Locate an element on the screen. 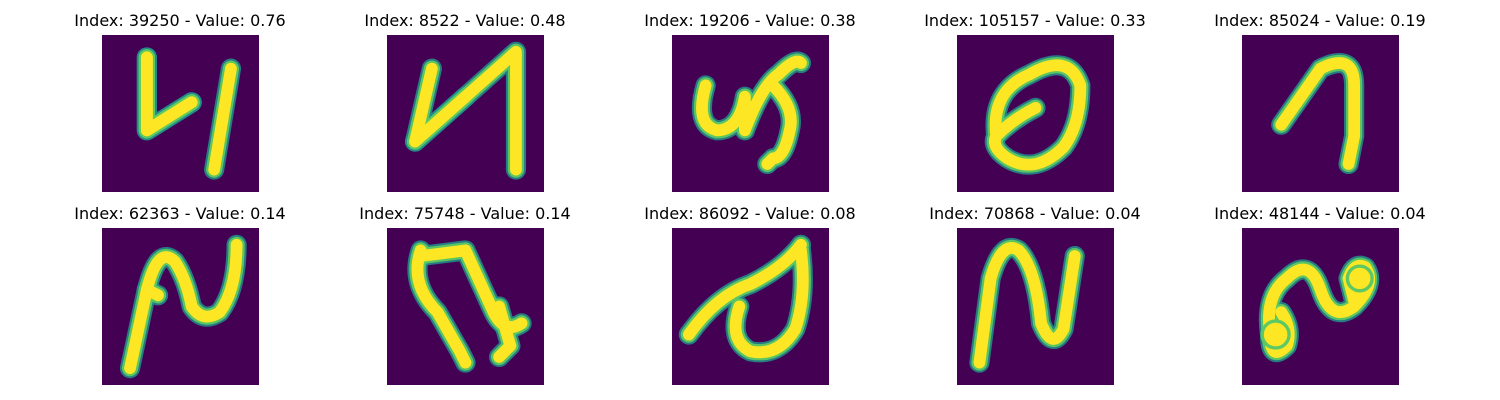 This screenshot has height=400, width=1500. image-panel-9: Index: 70868 - Value: 0.04 is located at coordinates (1035, 290).